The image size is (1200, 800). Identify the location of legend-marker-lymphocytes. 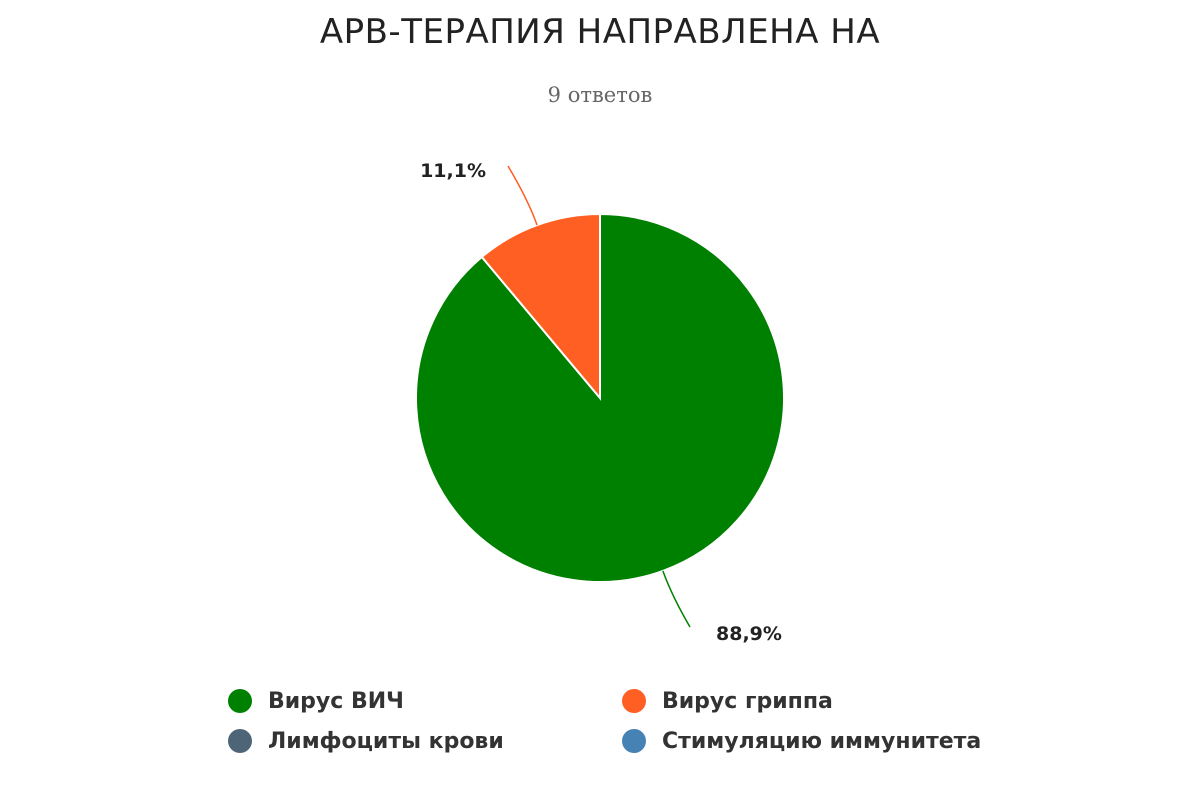
(240, 741).